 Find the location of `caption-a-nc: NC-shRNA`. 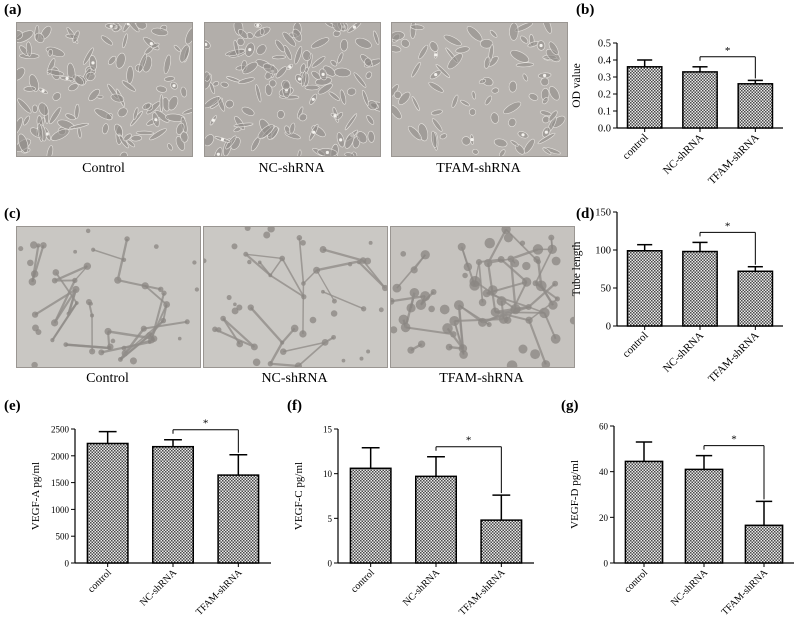

caption-a-nc: NC-shRNA is located at coordinates (291, 168).